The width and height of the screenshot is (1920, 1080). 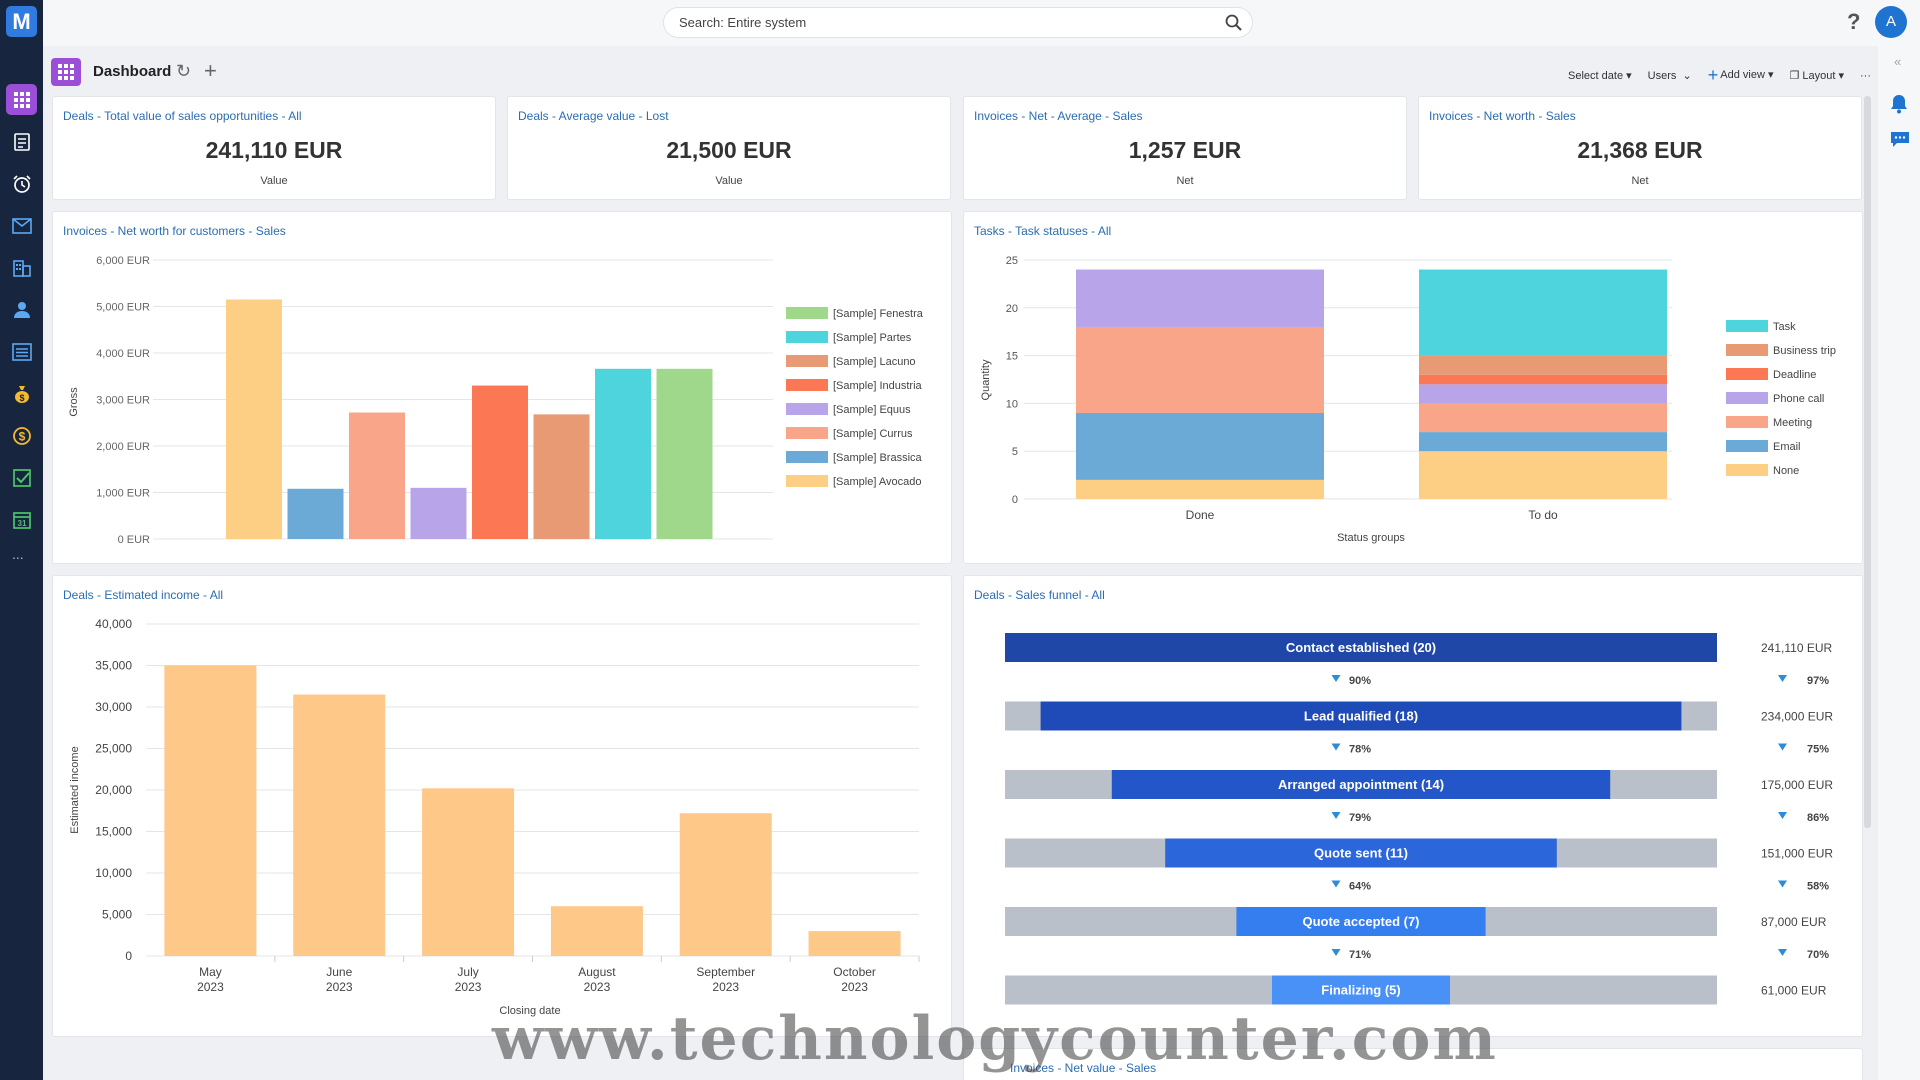 I want to click on bell-icon, so click(x=1899, y=104).